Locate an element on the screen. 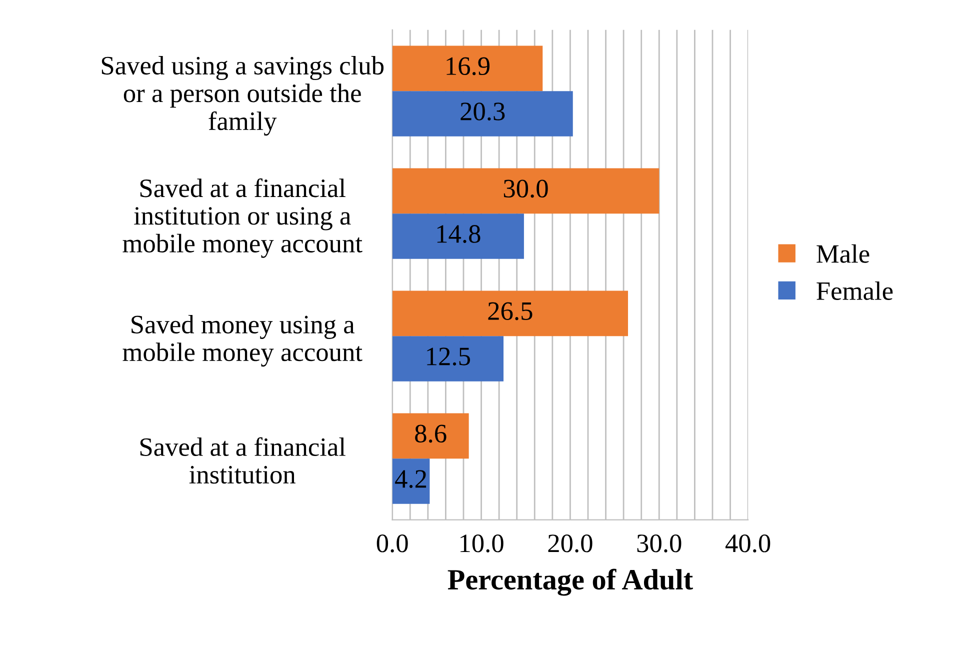 The width and height of the screenshot is (964, 649). data-label: 14.8 is located at coordinates (458, 234).